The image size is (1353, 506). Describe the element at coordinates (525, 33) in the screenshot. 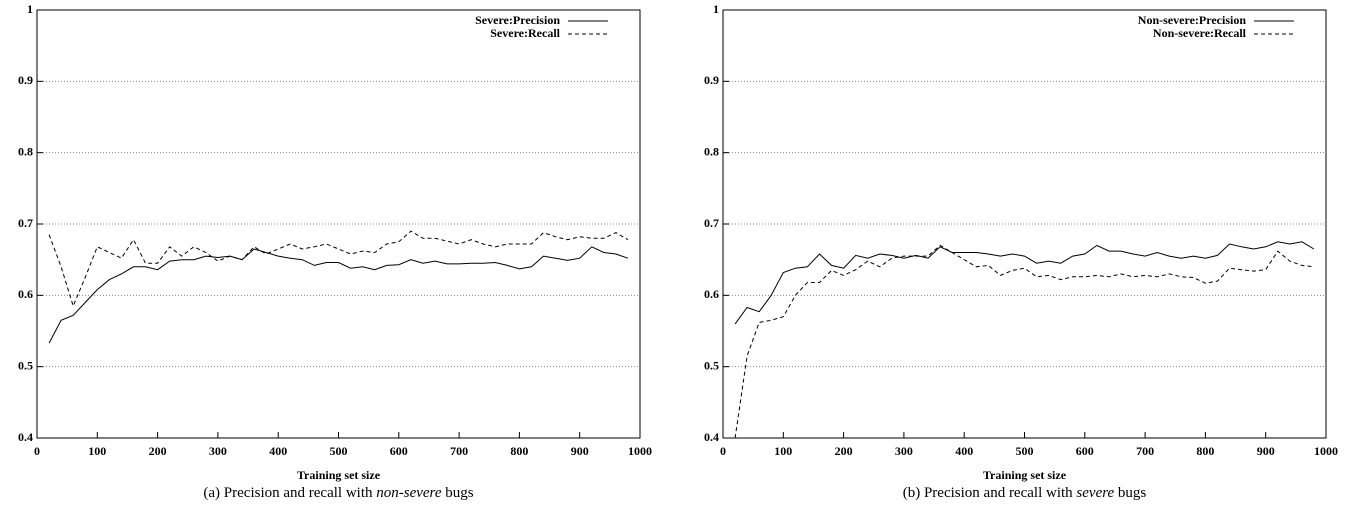

I see `legend-label: Severe:Recall` at that location.